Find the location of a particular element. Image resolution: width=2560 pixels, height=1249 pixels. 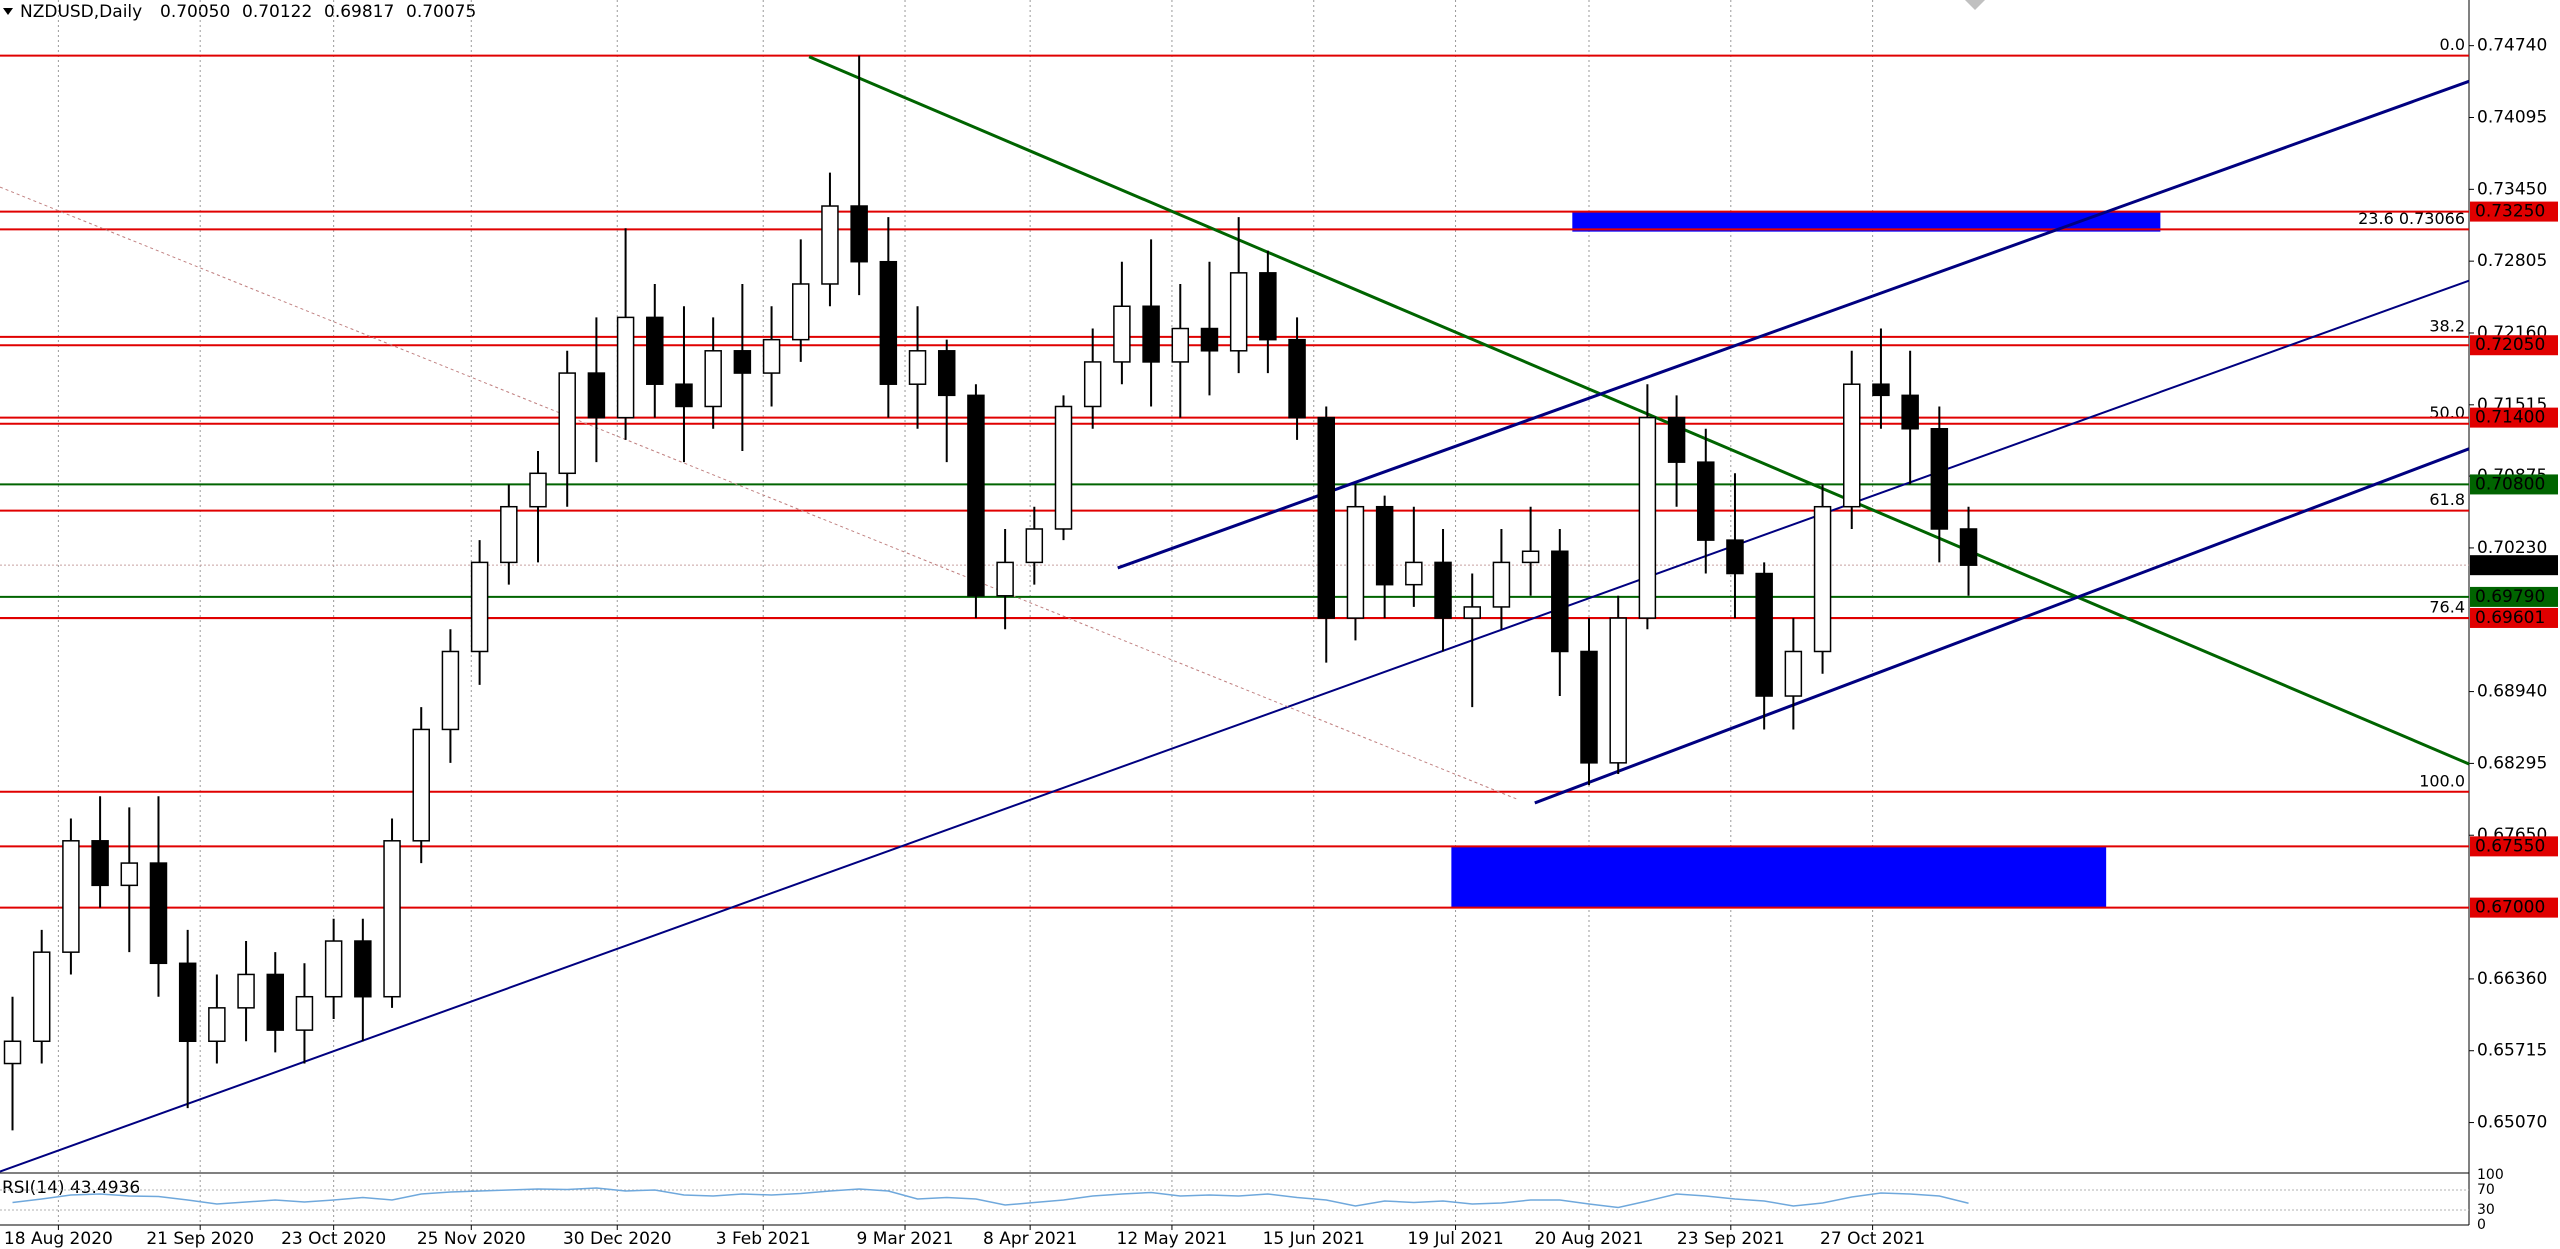

menu-arrow is located at coordinates (8, 11).